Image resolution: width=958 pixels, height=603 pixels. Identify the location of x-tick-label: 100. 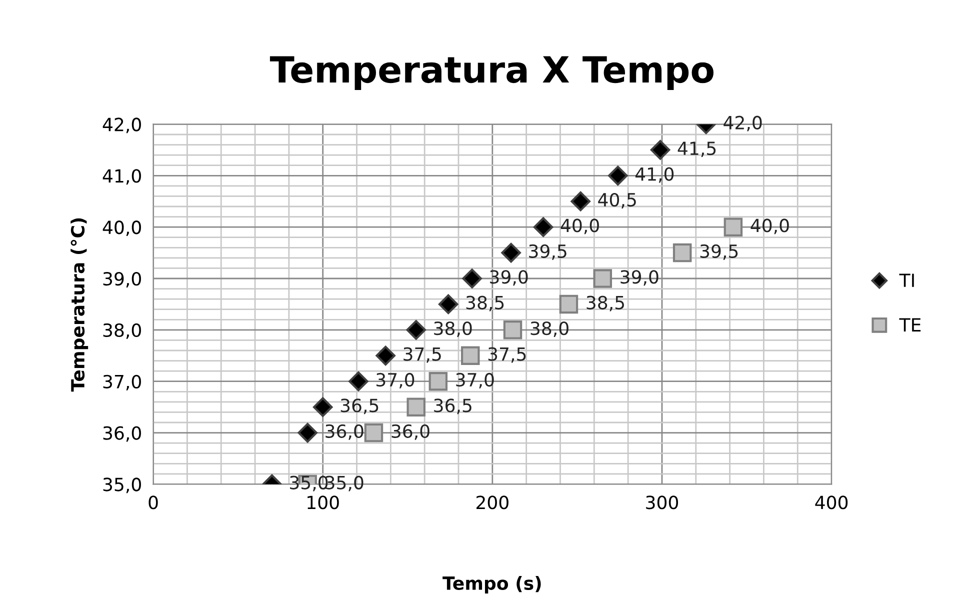
(323, 503).